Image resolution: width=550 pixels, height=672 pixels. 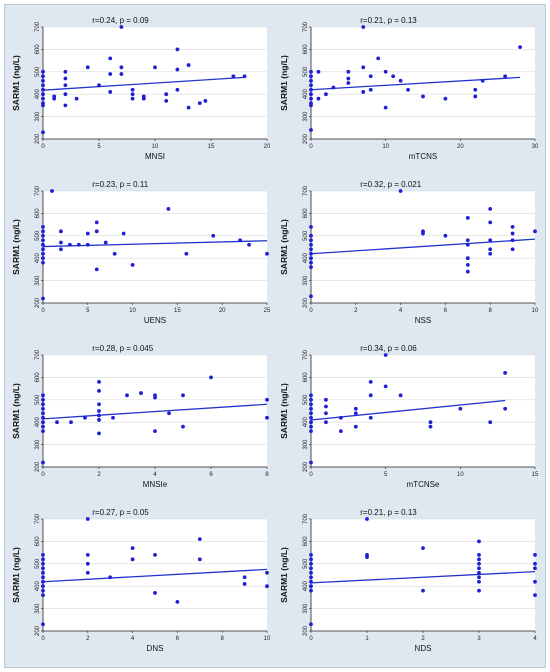 I want to click on x-tick-label: 4, so click(x=401, y=311).